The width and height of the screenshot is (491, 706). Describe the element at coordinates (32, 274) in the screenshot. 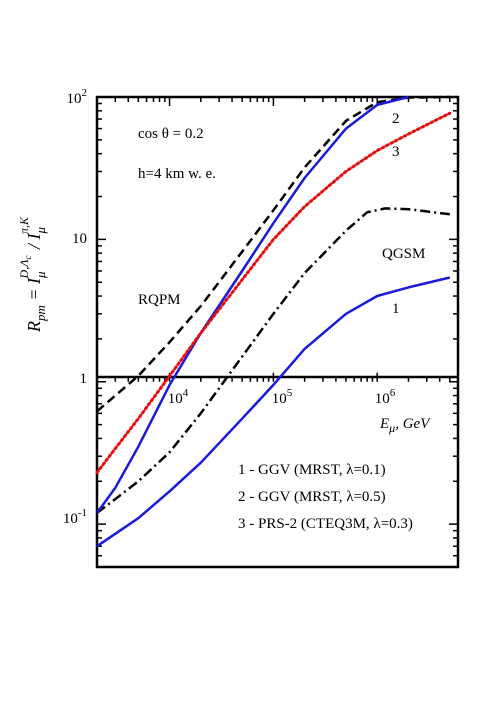

I see `y-axis-label: Rpm = IμD,Λc / Iμπ,K` at that location.